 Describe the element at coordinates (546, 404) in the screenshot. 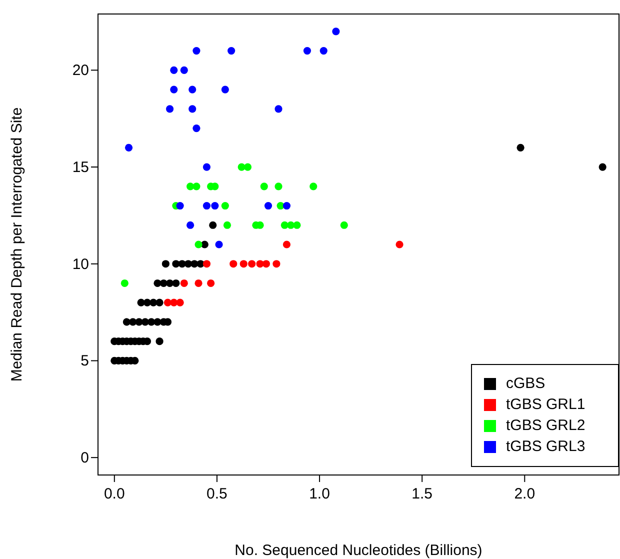

I see `legend-label: tGBS GRL1` at that location.